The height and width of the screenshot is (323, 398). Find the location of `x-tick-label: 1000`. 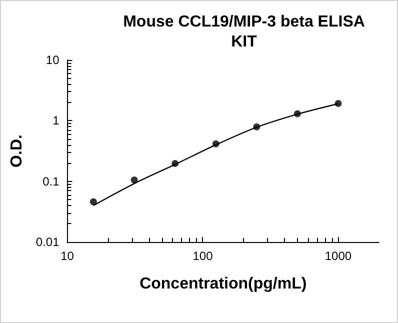

x-tick-label: 1000 is located at coordinates (338, 256).